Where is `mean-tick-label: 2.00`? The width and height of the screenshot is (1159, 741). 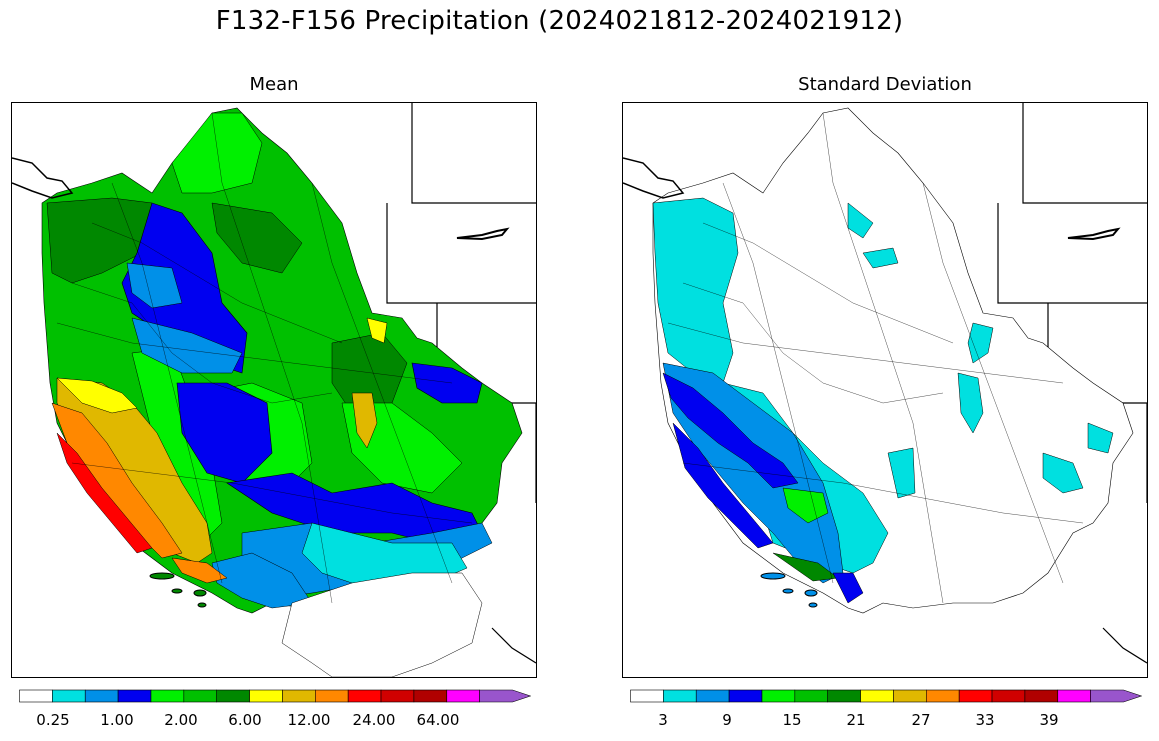
mean-tick-label: 2.00 is located at coordinates (181, 720).